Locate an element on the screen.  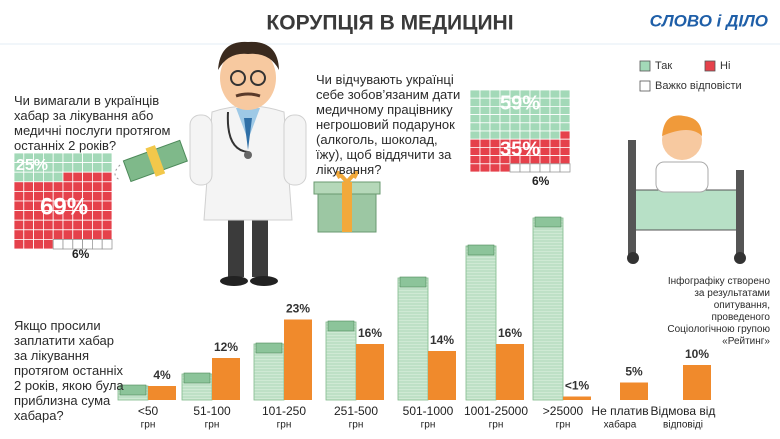
value-label: 23% is located at coordinates (298, 309).